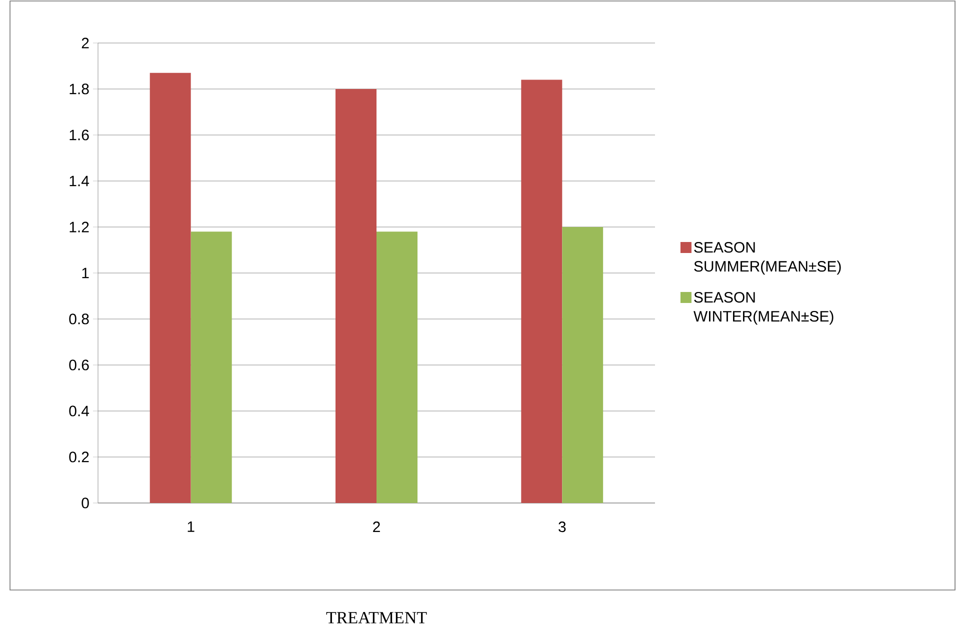  I want to click on y-tick-label: 1.4, so click(80, 181).